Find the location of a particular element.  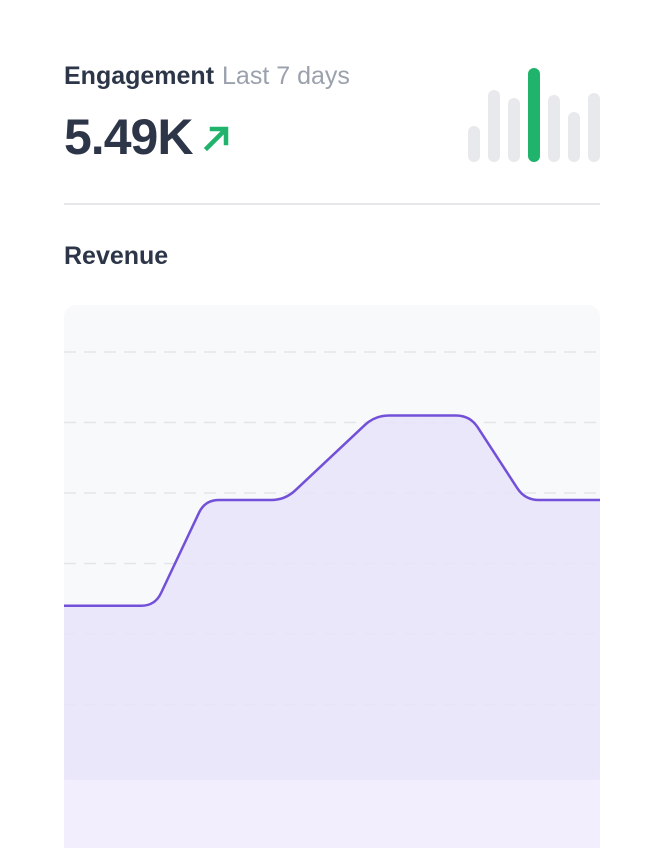

value-row: 5.49K is located at coordinates (148, 137).